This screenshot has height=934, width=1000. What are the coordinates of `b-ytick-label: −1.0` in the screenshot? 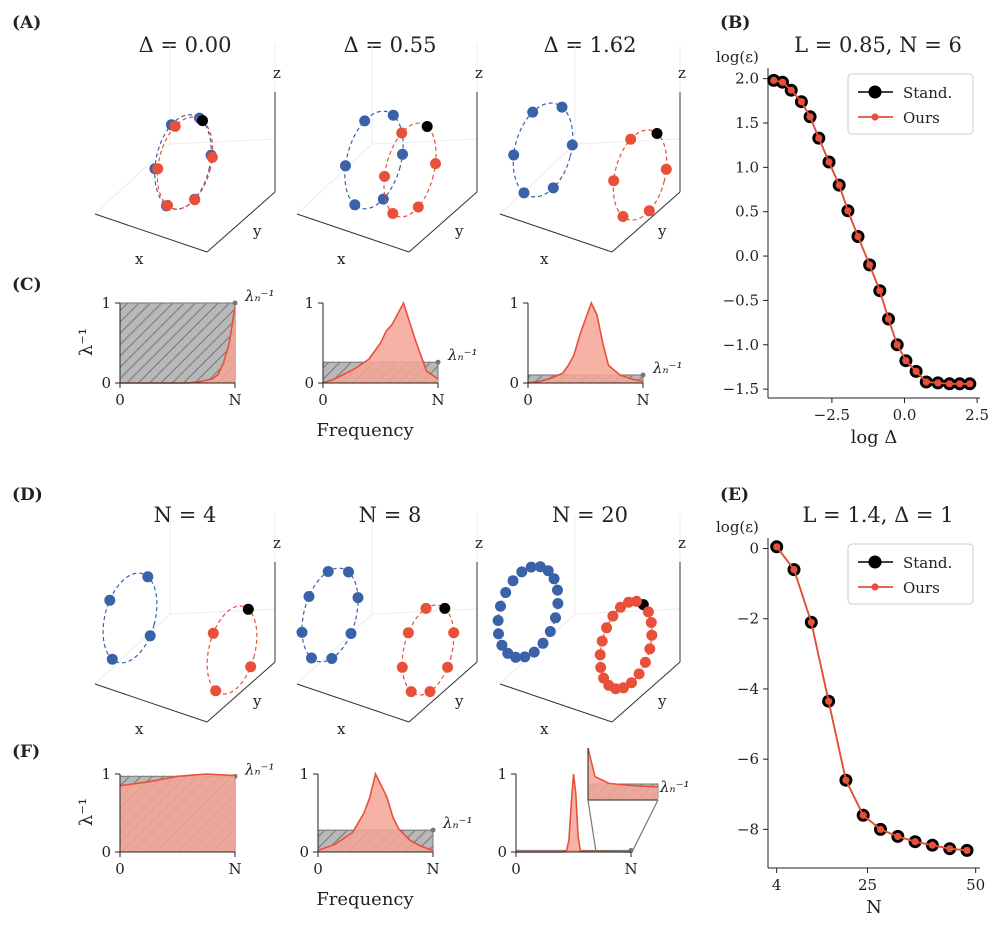 It's located at (741, 345).